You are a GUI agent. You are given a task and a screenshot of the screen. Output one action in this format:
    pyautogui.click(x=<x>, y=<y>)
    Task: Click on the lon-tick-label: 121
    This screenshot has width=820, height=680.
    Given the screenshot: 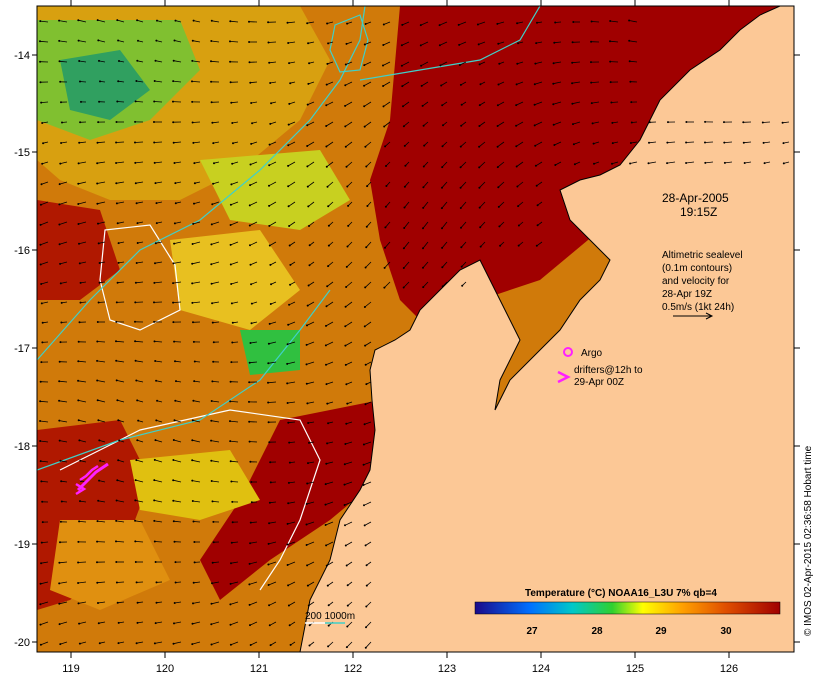 What is the action you would take?
    pyautogui.click(x=259, y=669)
    